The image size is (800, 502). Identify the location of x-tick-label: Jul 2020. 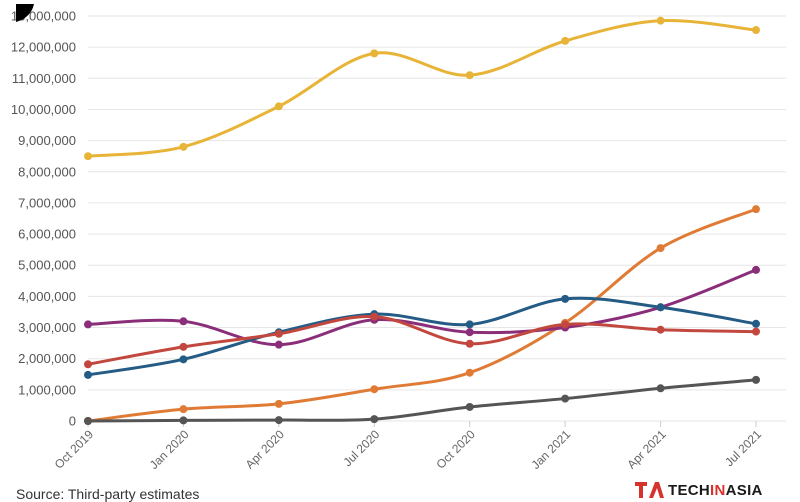
(361, 448).